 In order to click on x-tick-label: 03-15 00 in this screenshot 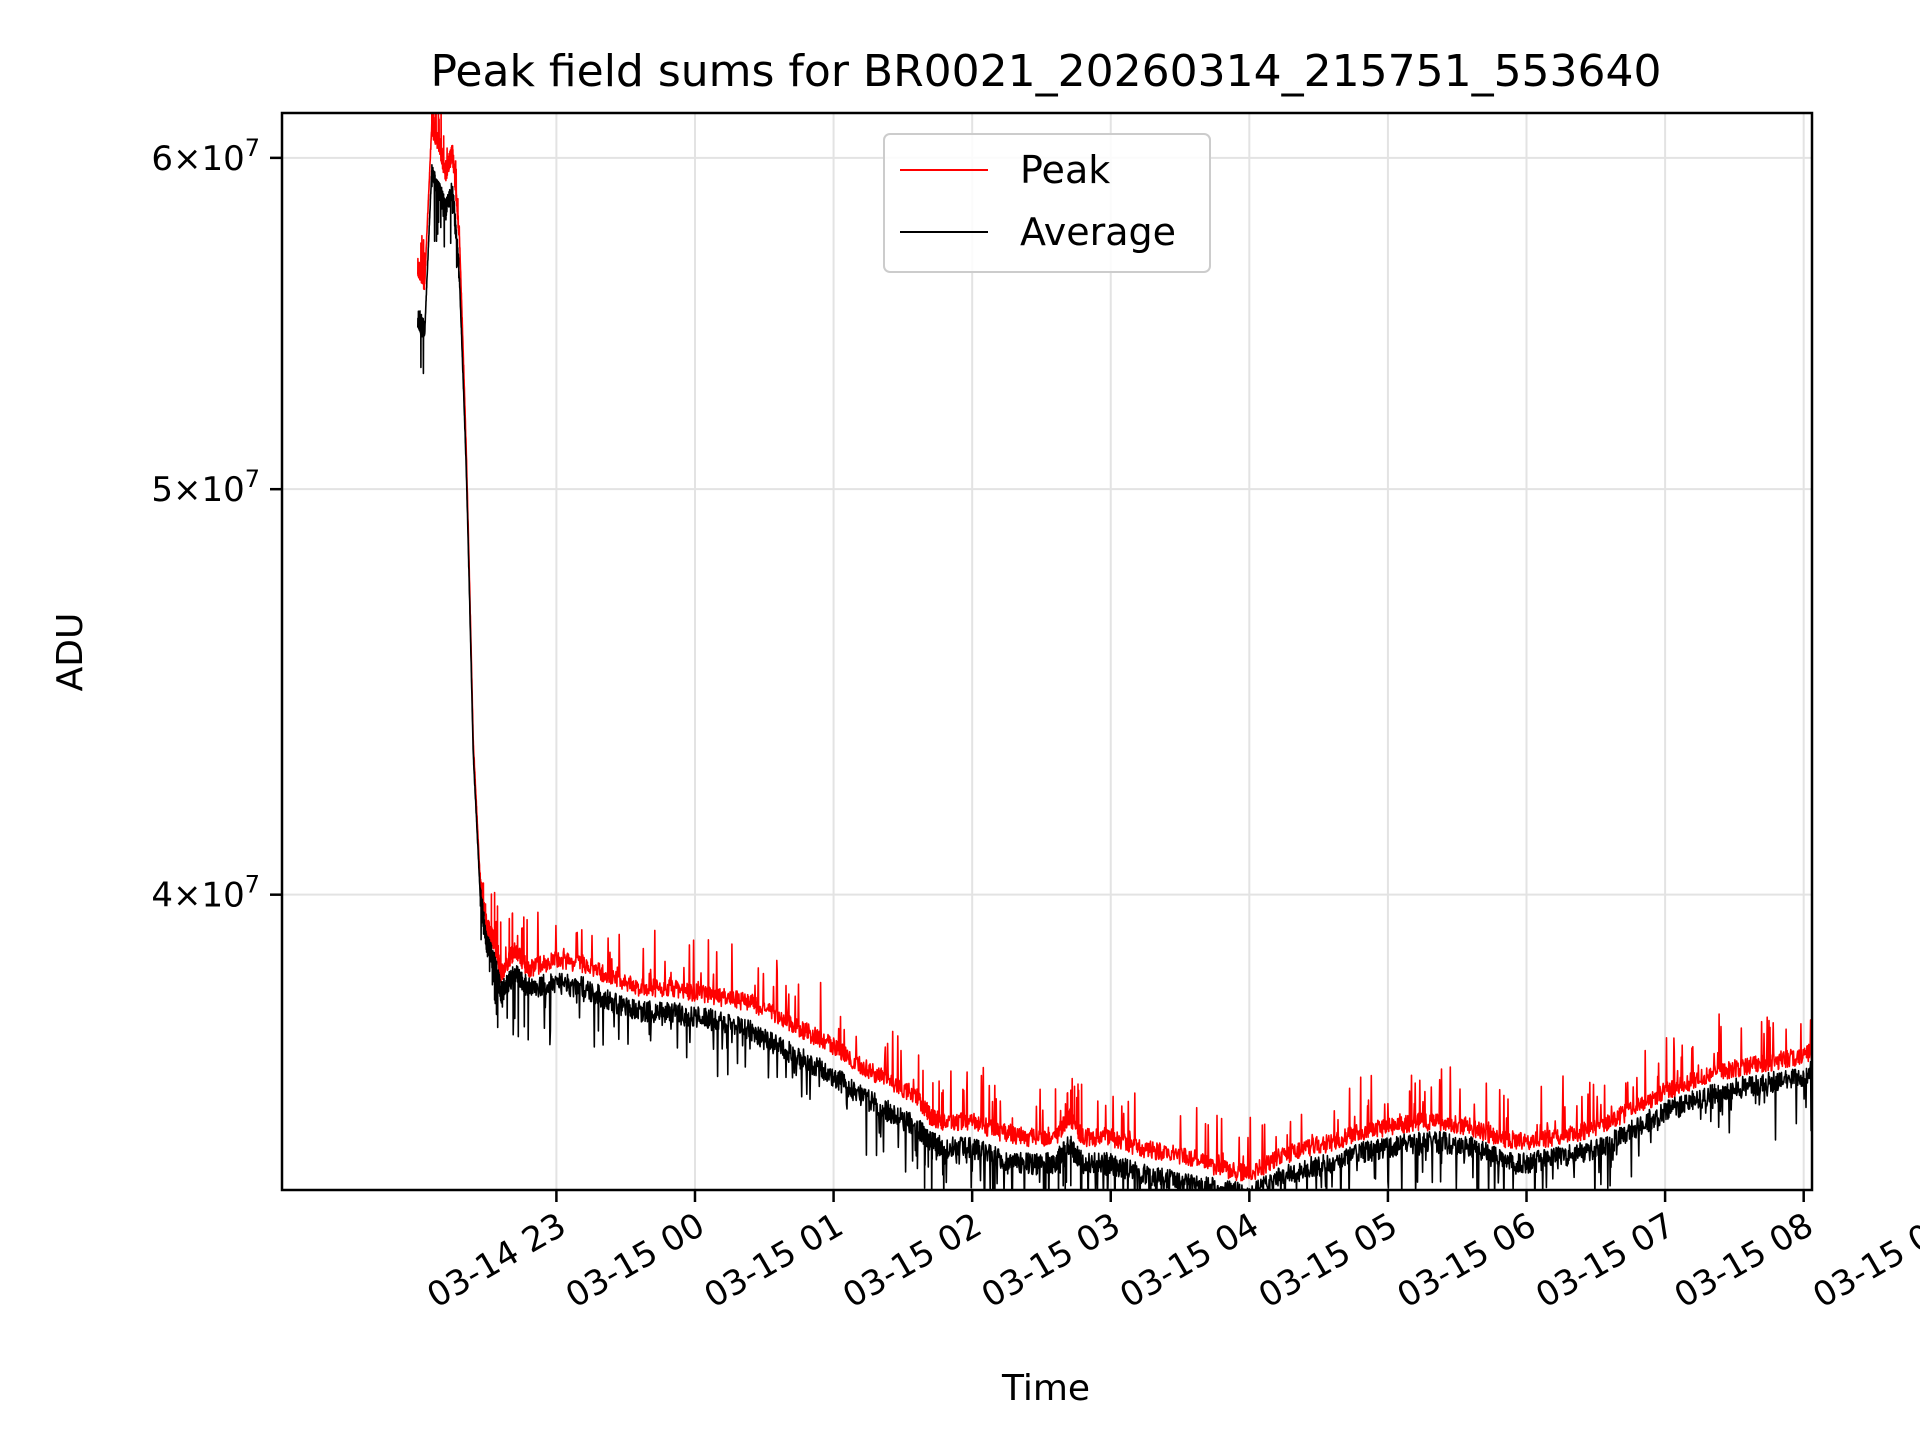, I will do `click(635, 1260)`.